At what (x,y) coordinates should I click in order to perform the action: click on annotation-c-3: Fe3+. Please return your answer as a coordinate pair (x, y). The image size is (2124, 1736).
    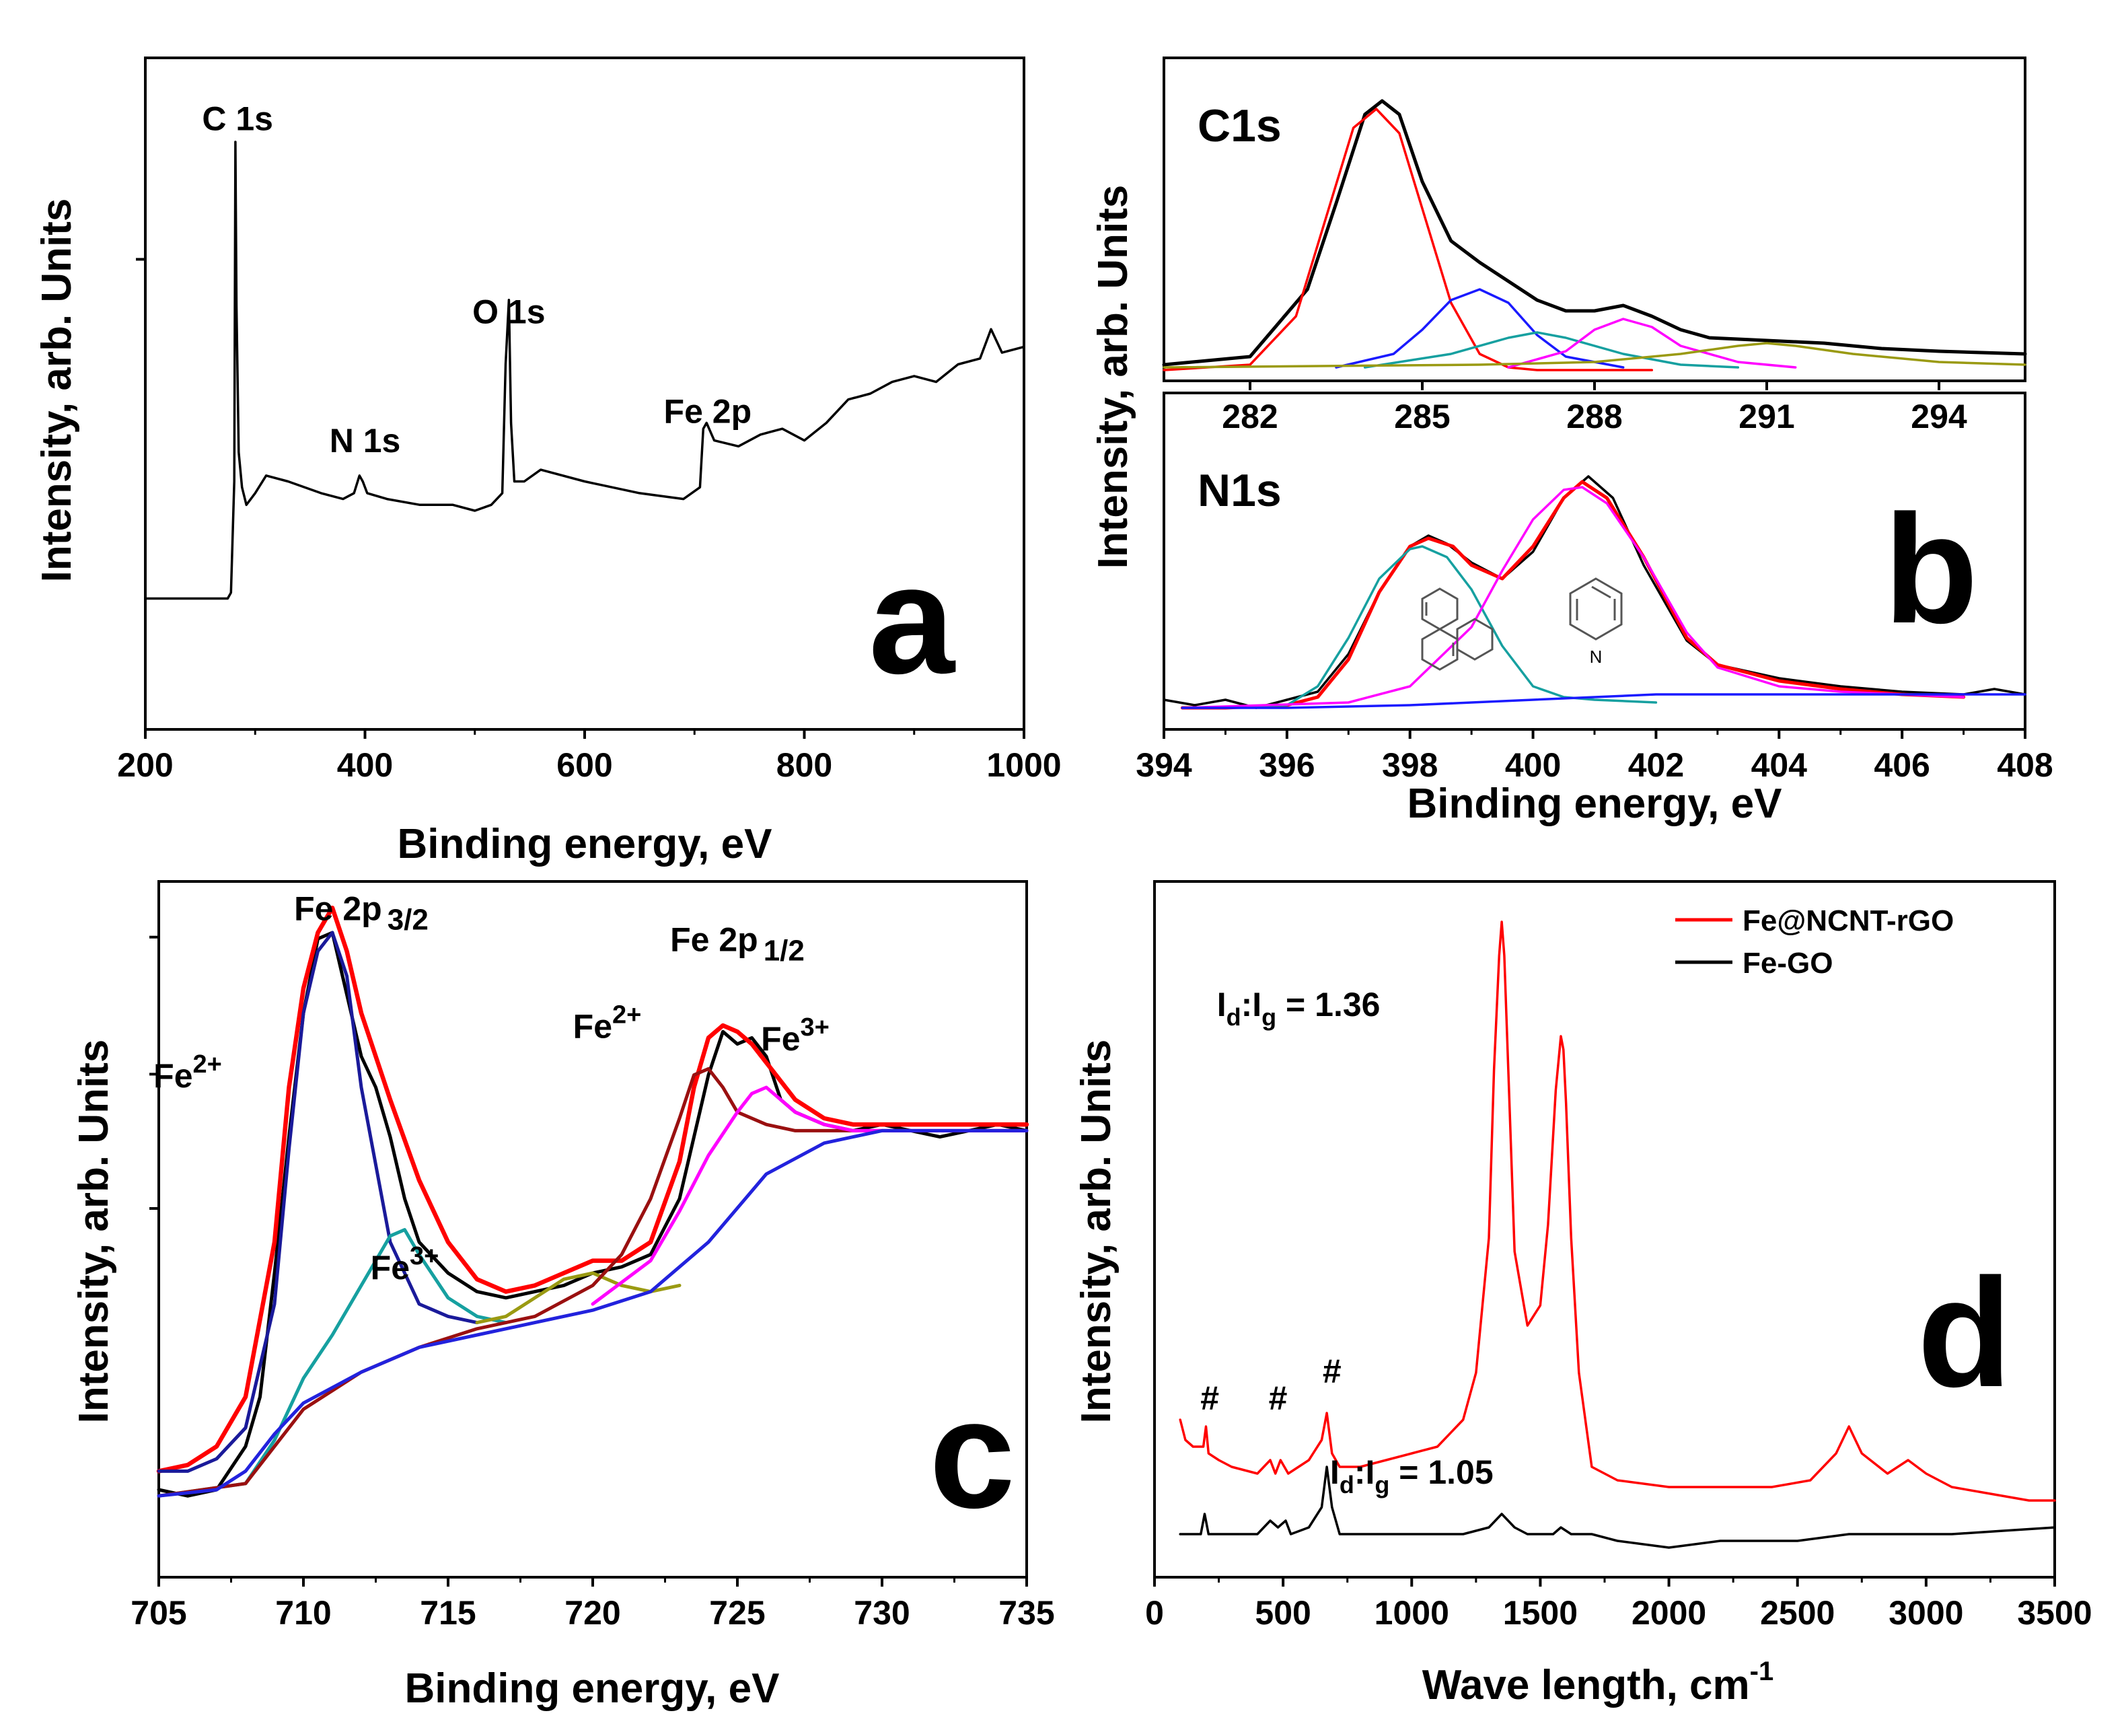
    Looking at the image, I should click on (405, 1264).